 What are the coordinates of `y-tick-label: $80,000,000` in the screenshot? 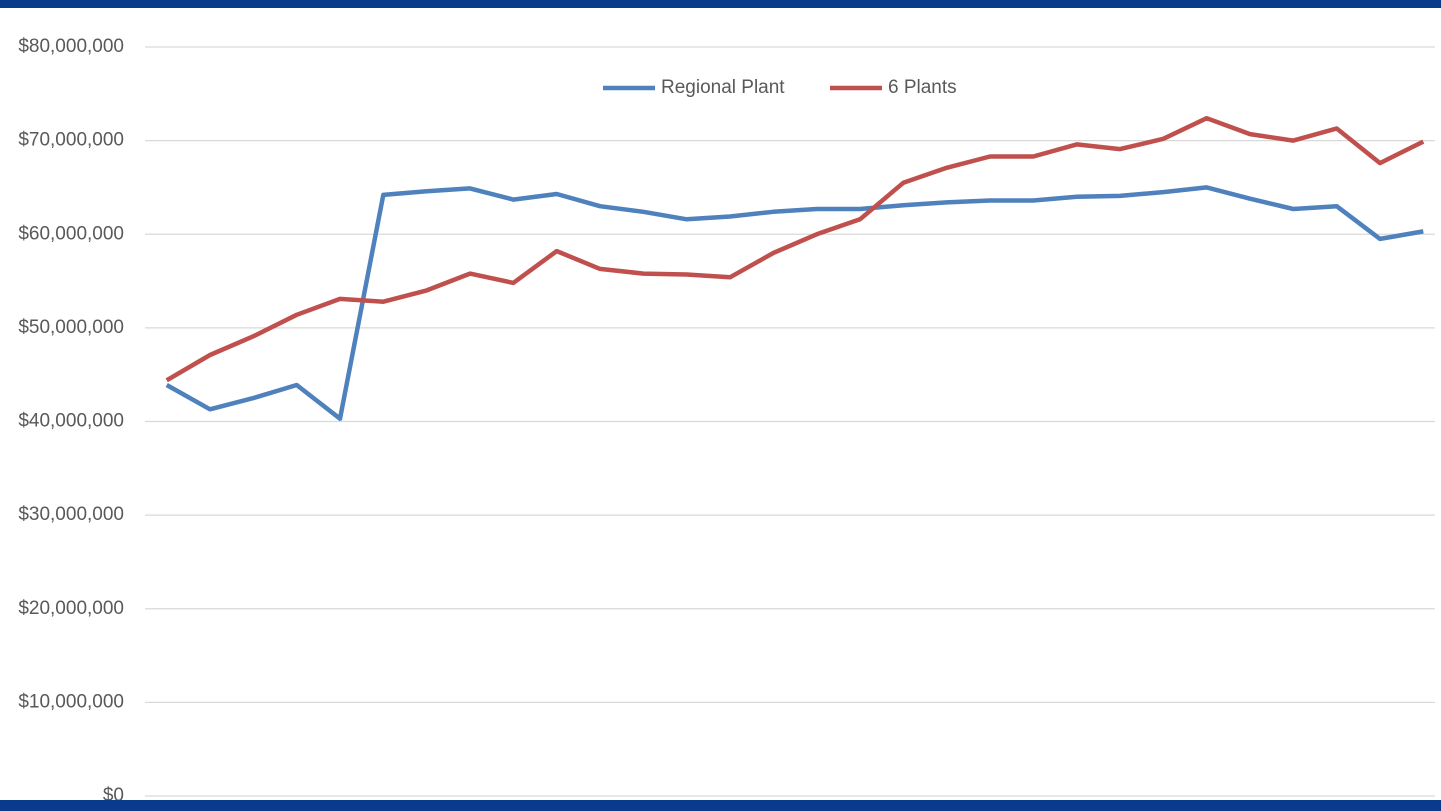 It's located at (71, 46).